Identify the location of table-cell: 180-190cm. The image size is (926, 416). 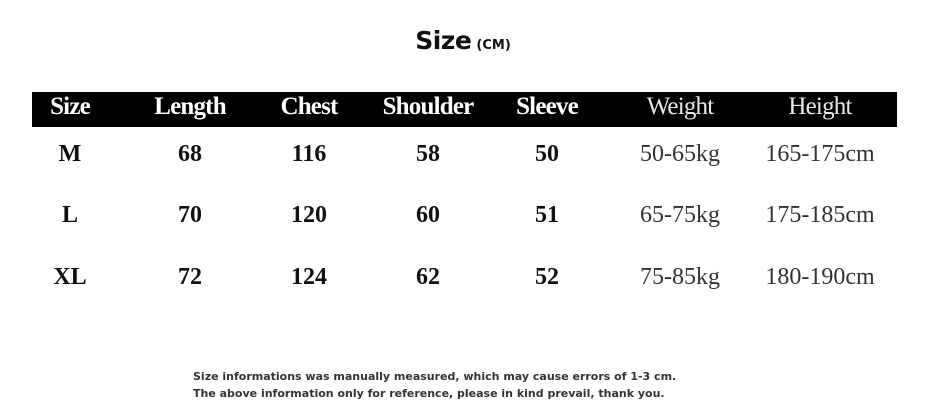
(820, 277).